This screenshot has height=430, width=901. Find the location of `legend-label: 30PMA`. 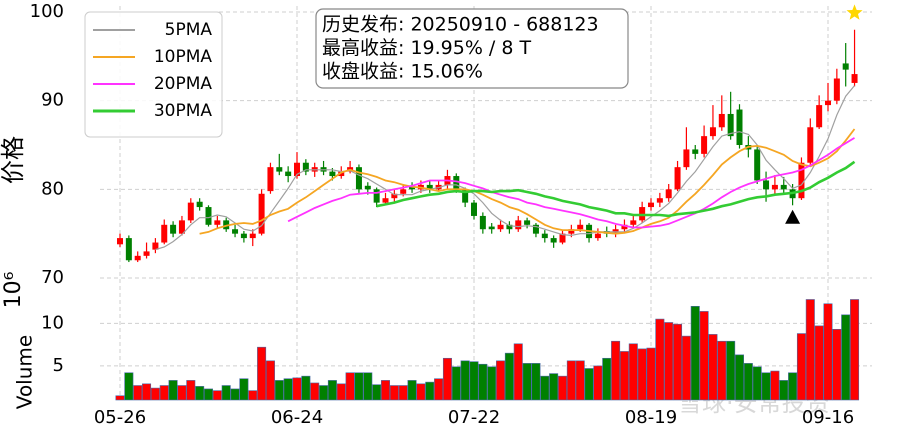

legend-label: 30PMA is located at coordinates (183, 111).